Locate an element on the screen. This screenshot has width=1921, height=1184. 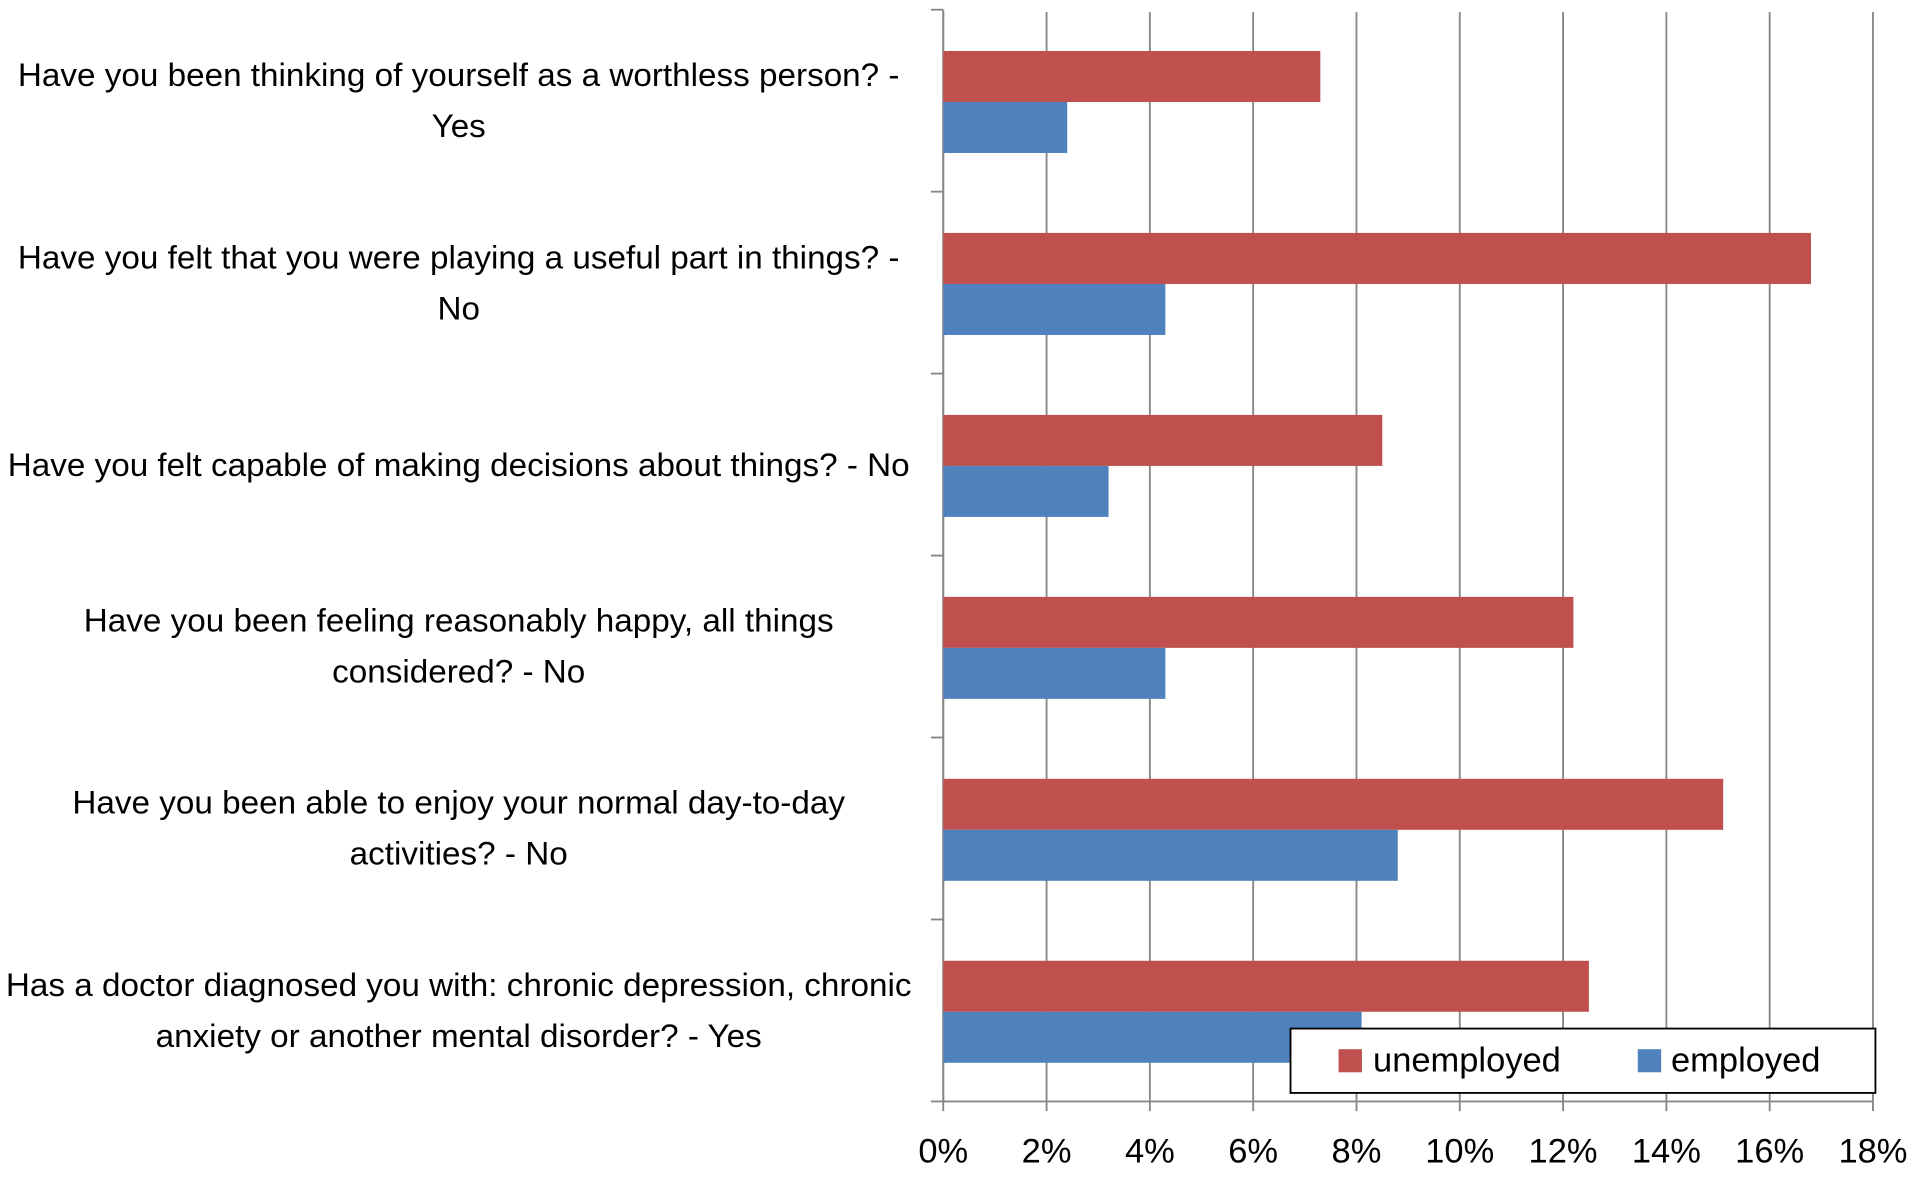
x-tick-label: 2% is located at coordinates (1047, 1152).